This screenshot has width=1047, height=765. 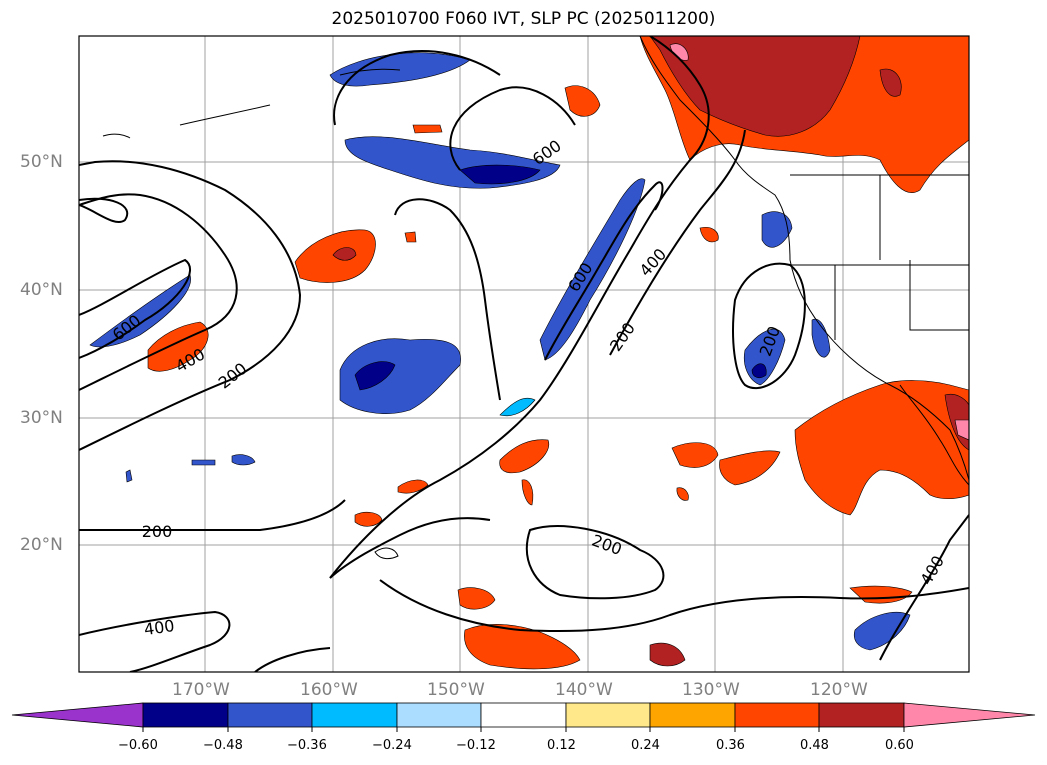 I want to click on longitude-label: 120°W, so click(x=839, y=690).